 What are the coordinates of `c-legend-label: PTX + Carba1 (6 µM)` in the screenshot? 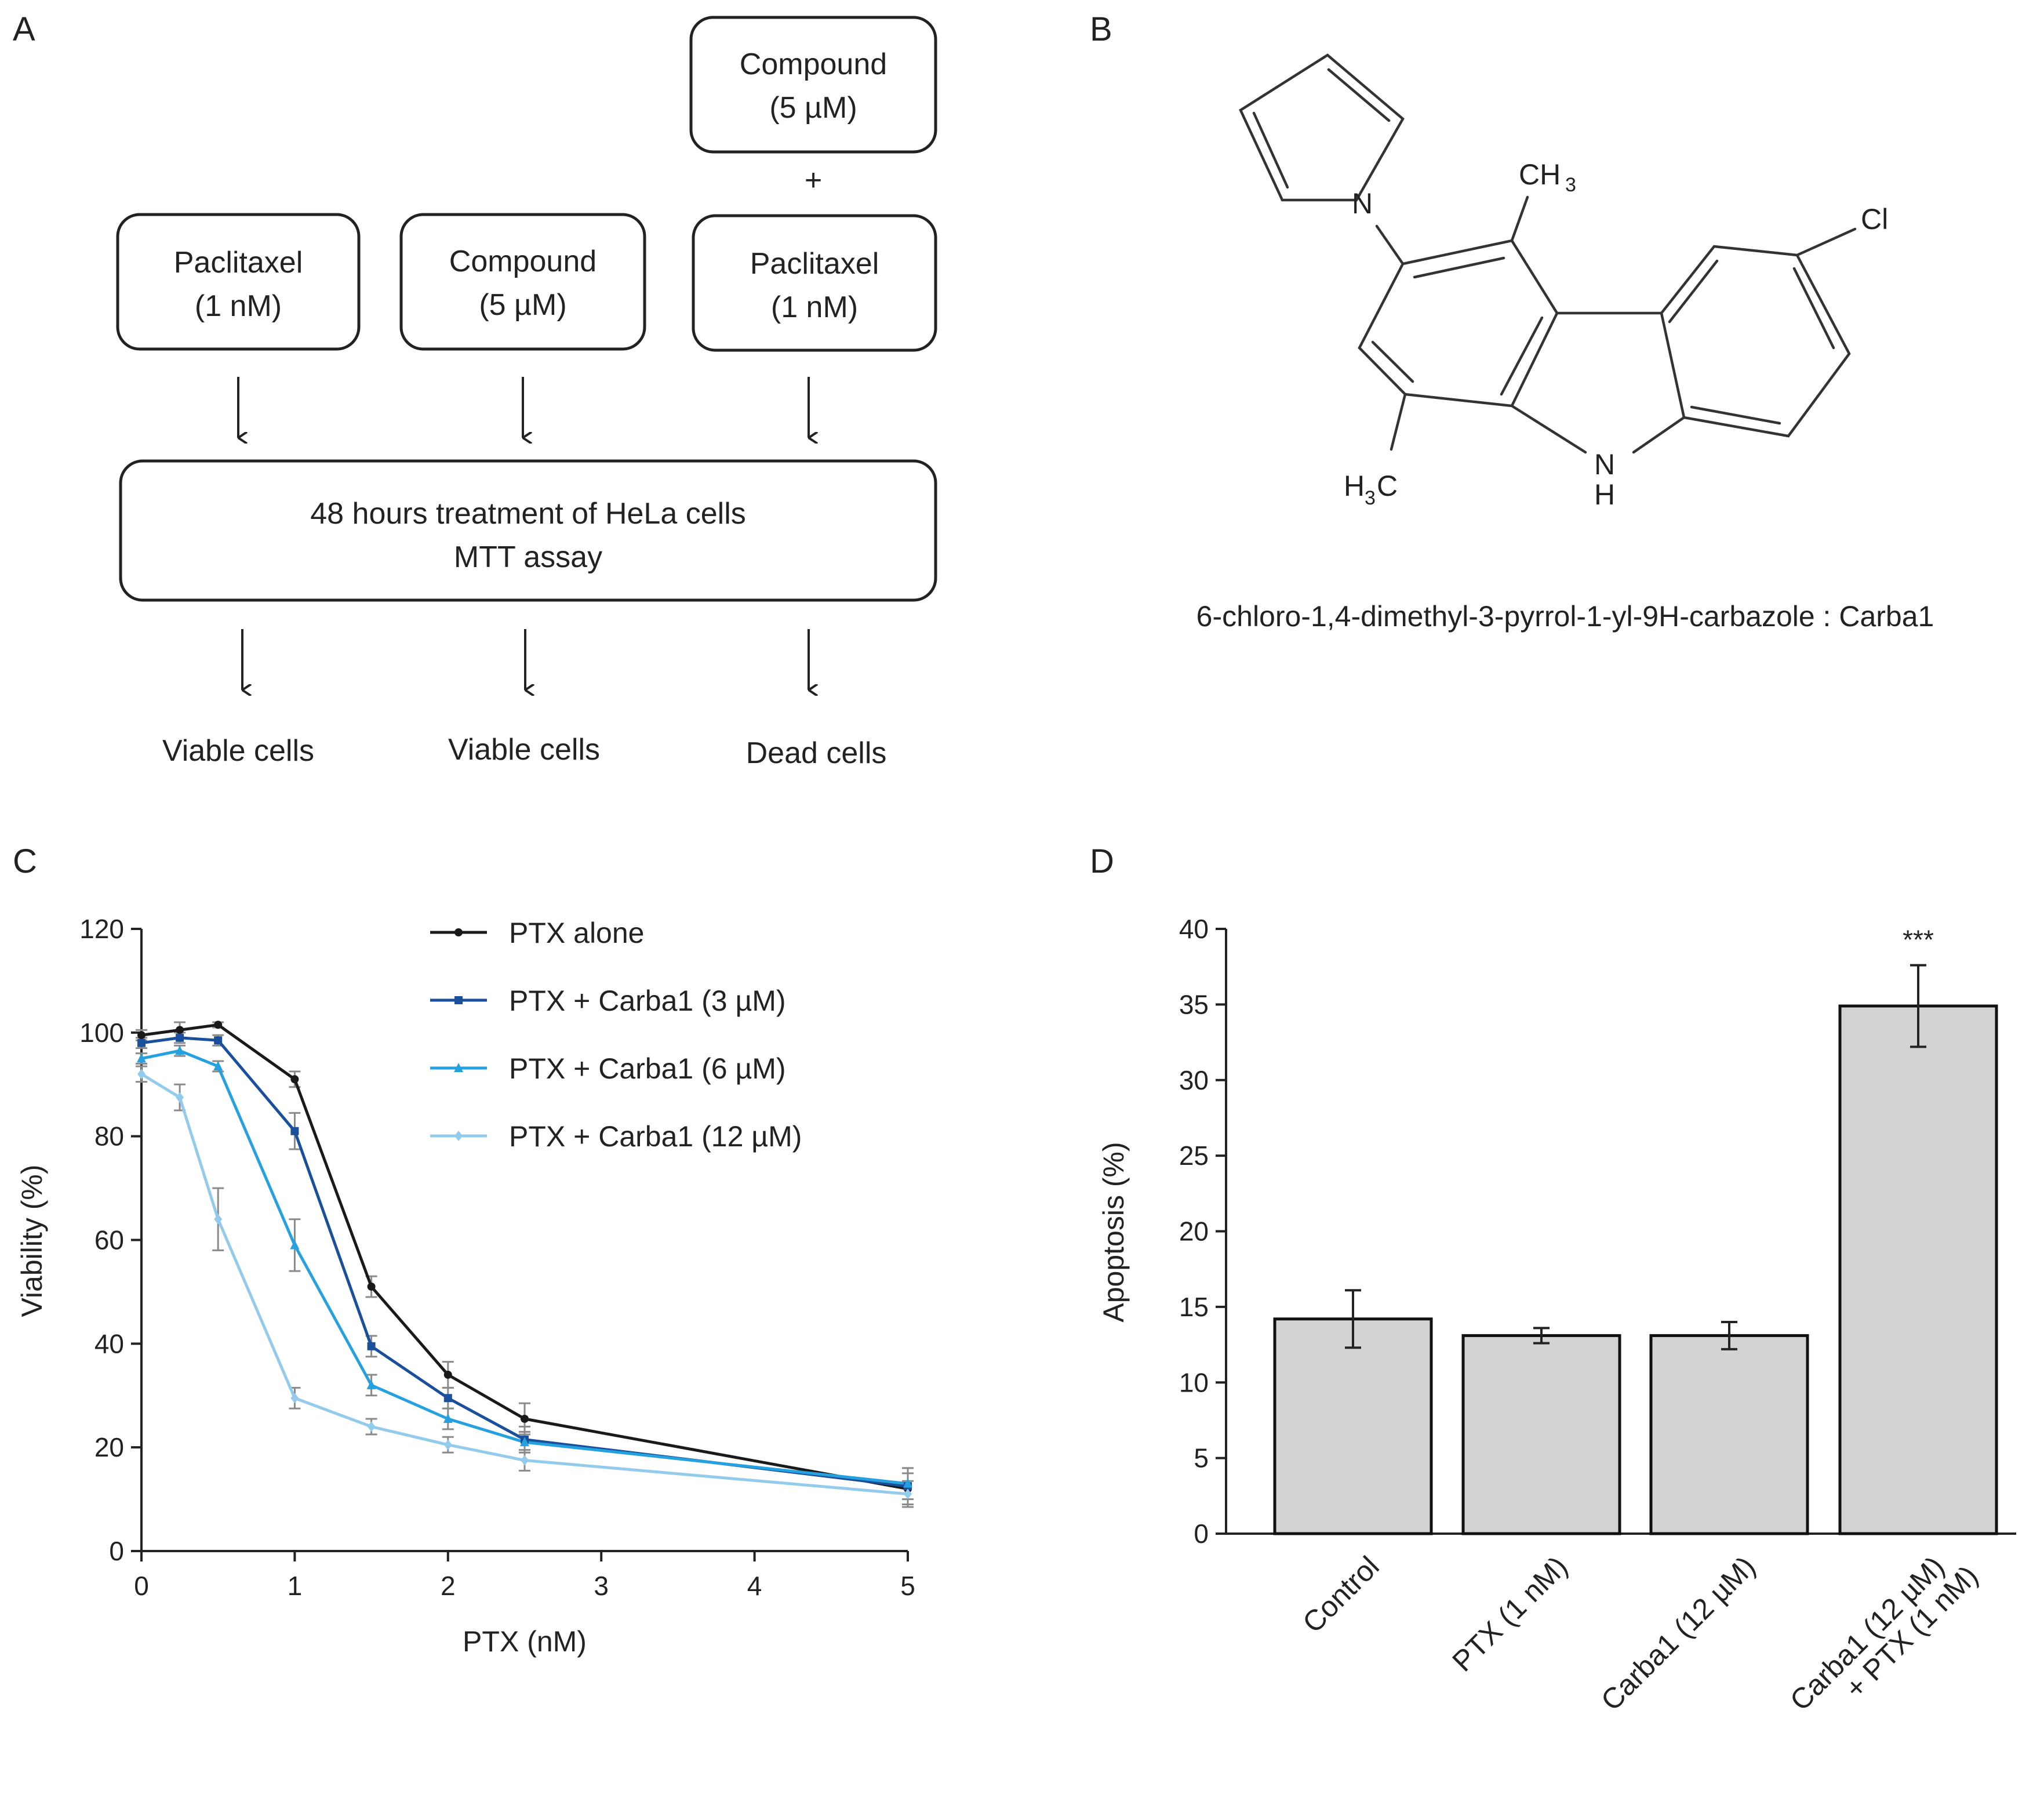 It's located at (647, 1069).